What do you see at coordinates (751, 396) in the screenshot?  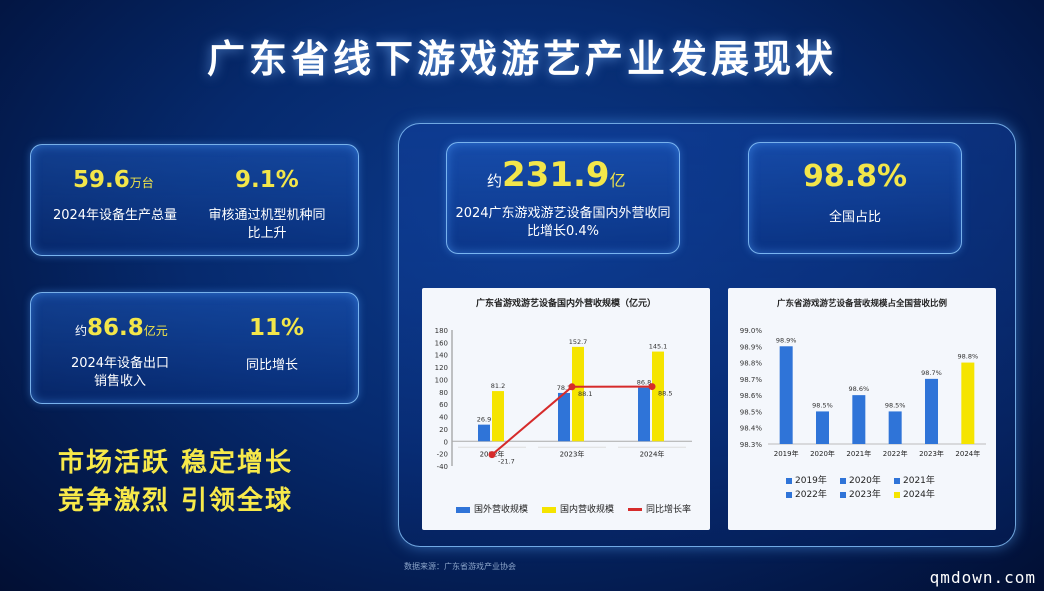 I see `y-tick-label: 98.6%` at bounding box center [751, 396].